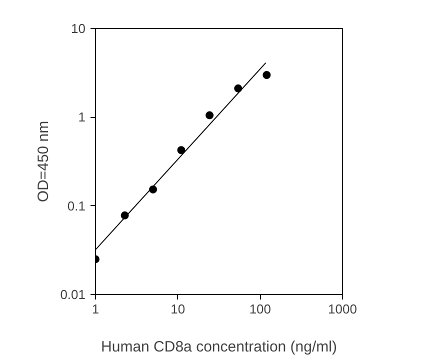 This screenshot has width=437, height=364. Describe the element at coordinates (76, 206) in the screenshot. I see `y-tick-label: 0.1` at that location.